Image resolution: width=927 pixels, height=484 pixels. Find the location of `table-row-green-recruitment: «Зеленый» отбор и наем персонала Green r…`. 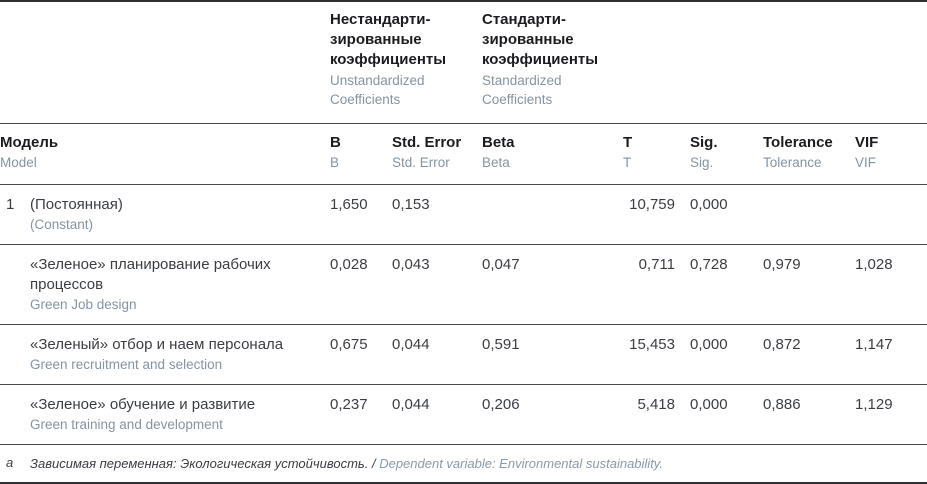

table-row-green-recruitment: «Зеленый» отбор и наем персонала Green r… is located at coordinates (463, 354).